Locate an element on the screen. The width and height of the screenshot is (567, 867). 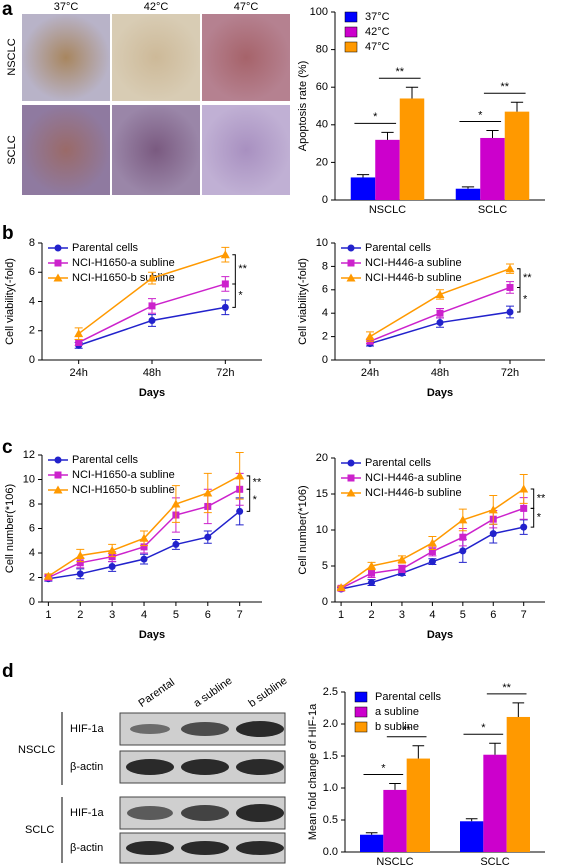
y-tick-label: 2 is located at coordinates (32, 577).